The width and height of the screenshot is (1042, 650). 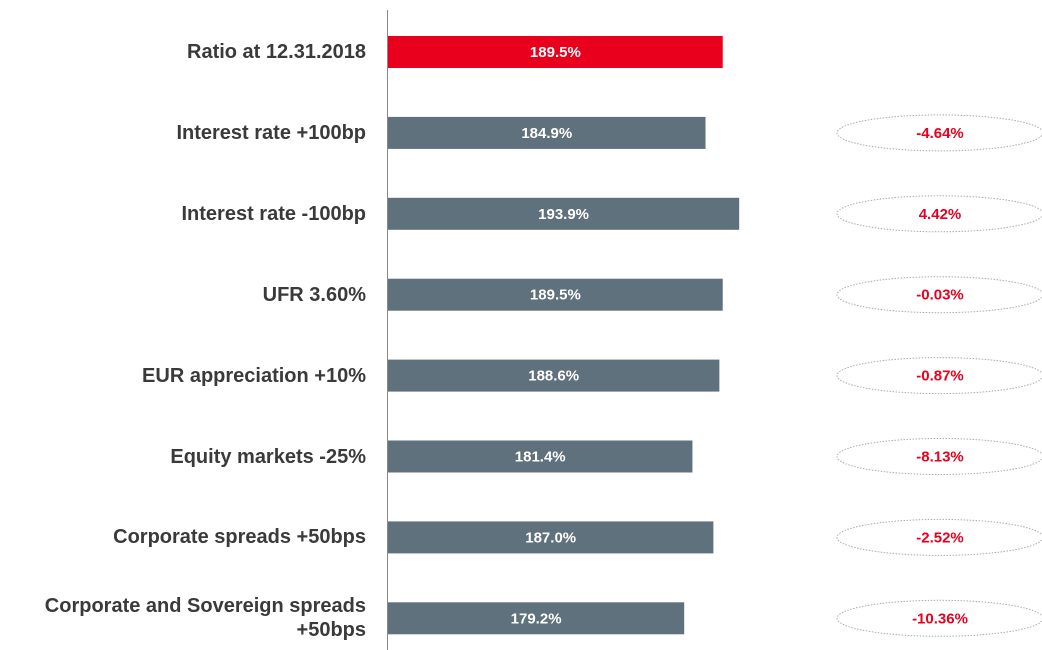 What do you see at coordinates (268, 456) in the screenshot?
I see `category-label: Equity markets -25%` at bounding box center [268, 456].